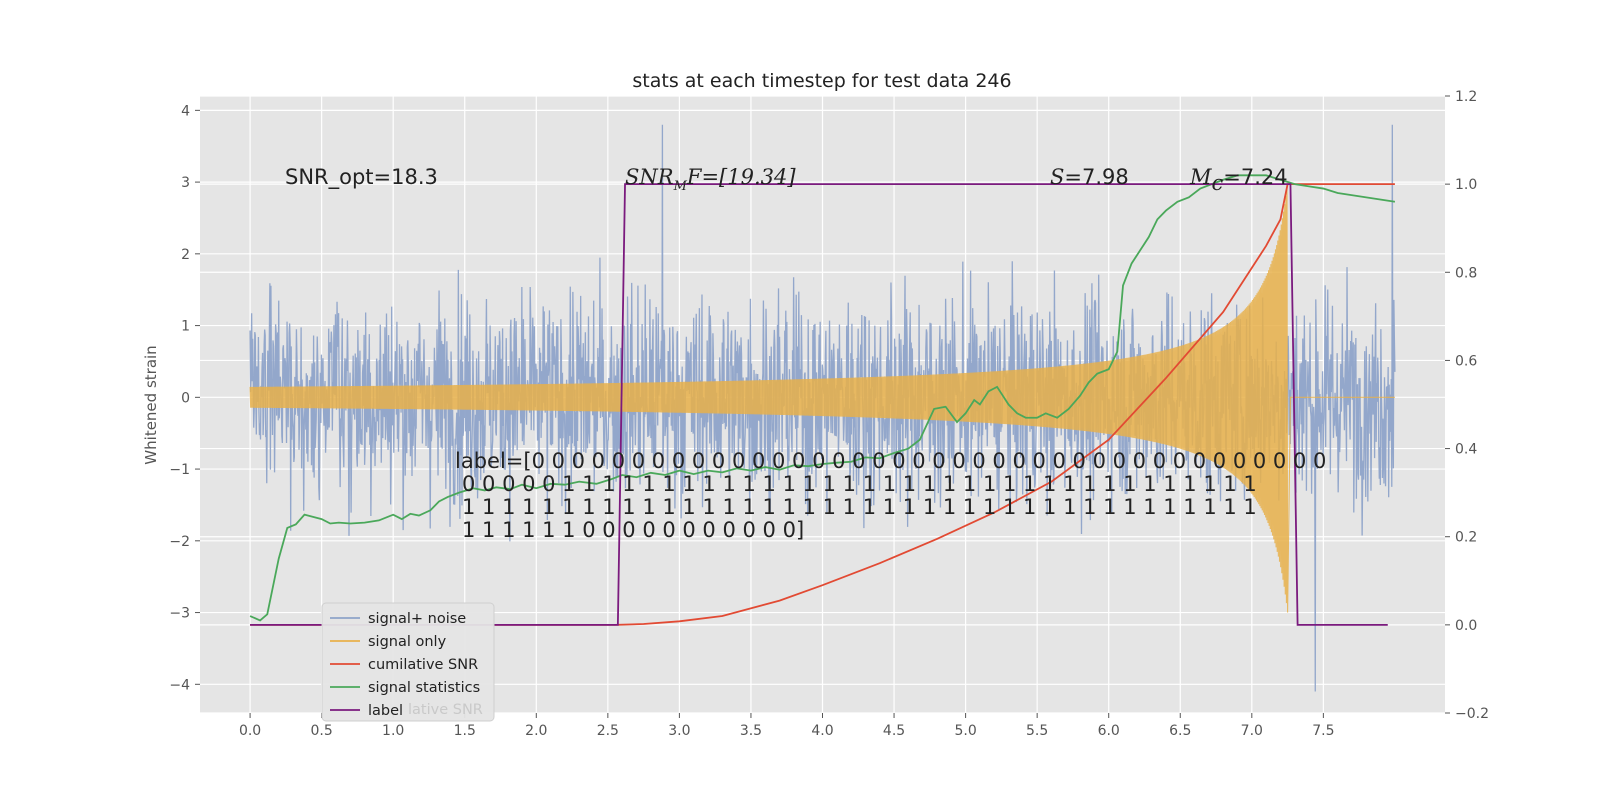  Describe the element at coordinates (1466, 273) in the screenshot. I see `y-tick-label-right: 0.8` at that location.